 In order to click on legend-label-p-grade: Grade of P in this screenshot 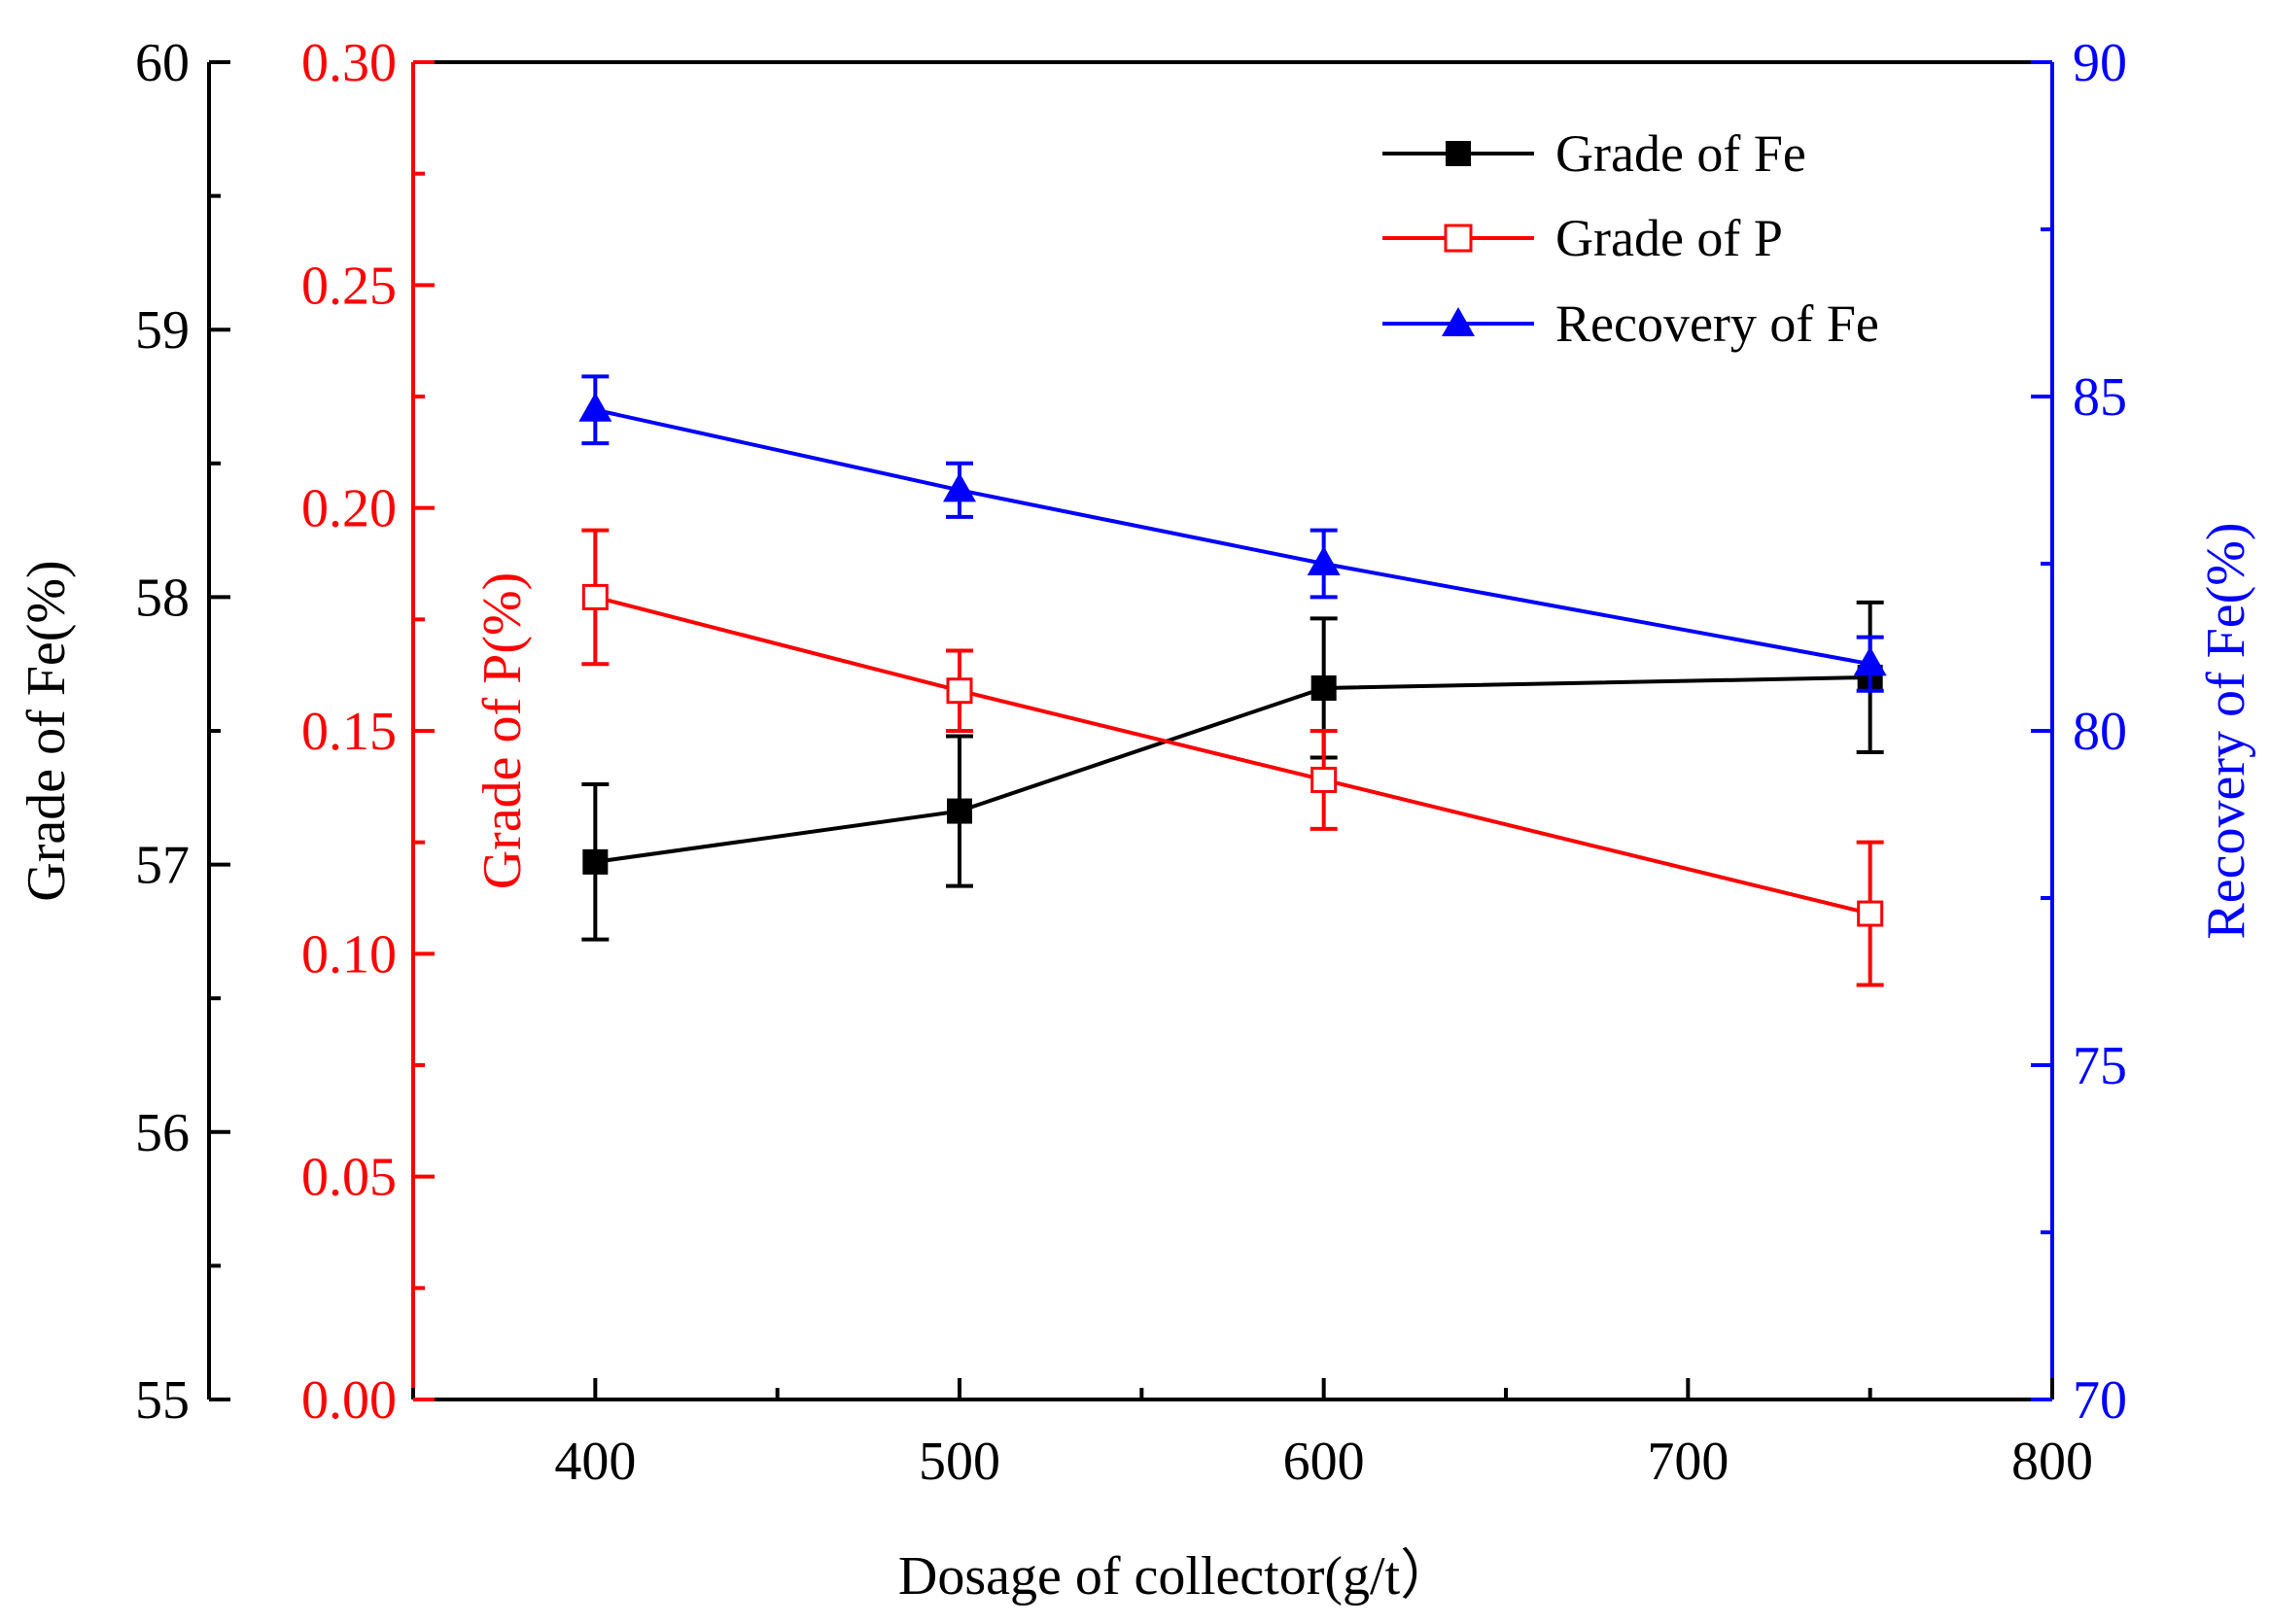, I will do `click(1669, 238)`.